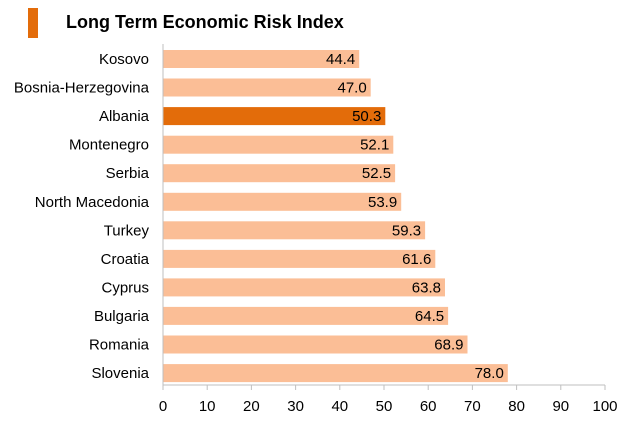 The width and height of the screenshot is (629, 426). Describe the element at coordinates (366, 116) in the screenshot. I see `value-label-albania: 50.3` at that location.